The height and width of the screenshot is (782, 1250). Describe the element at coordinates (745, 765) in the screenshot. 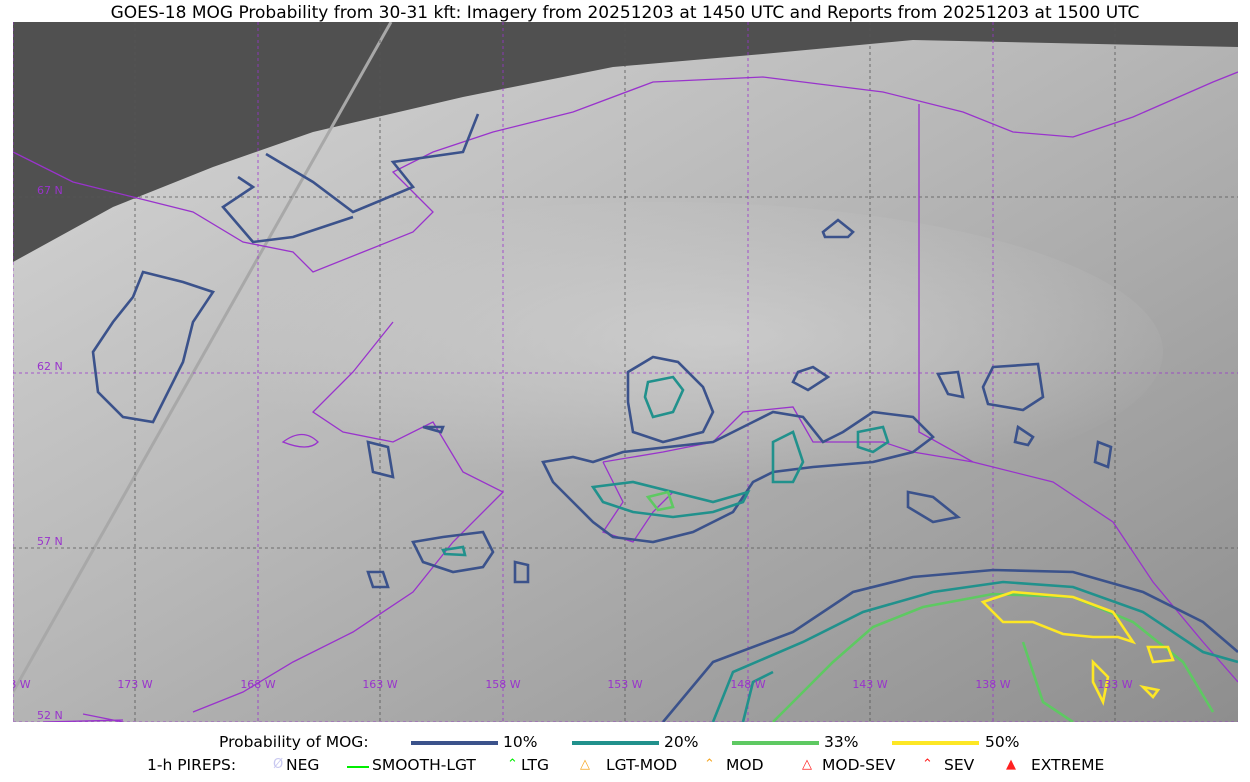

I see `pirep-mod-label: MOD` at that location.